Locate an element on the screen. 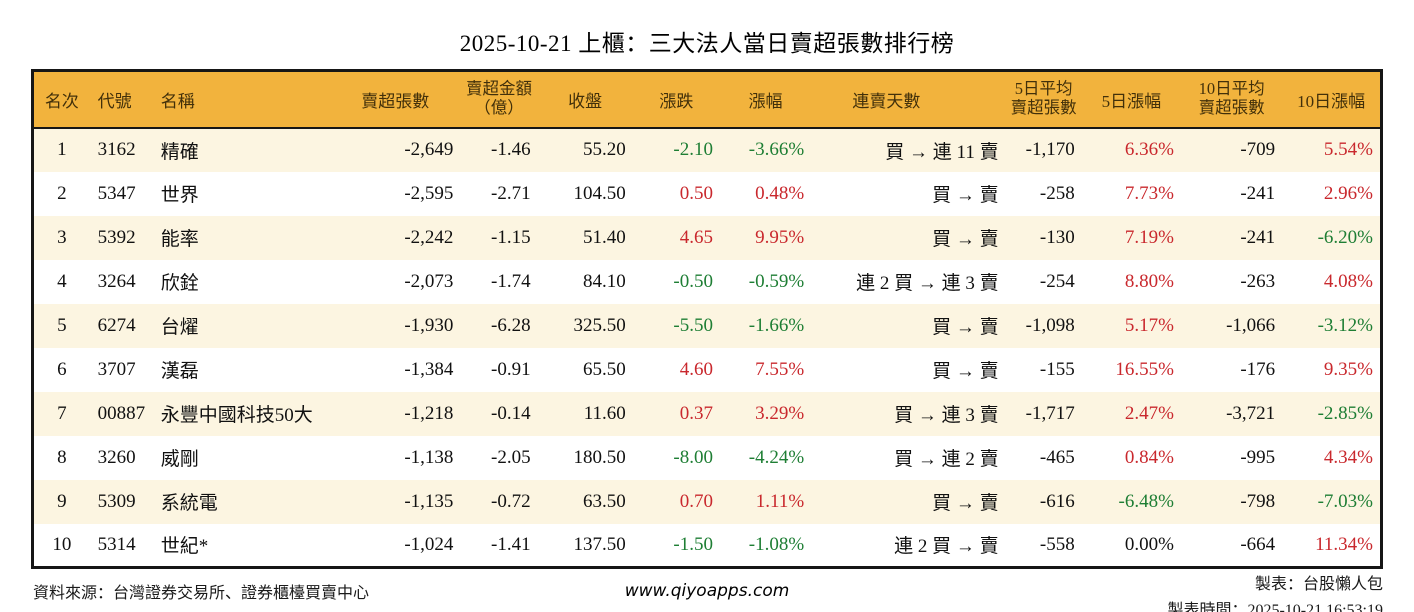  header-rank: 名次 is located at coordinates (61, 99).